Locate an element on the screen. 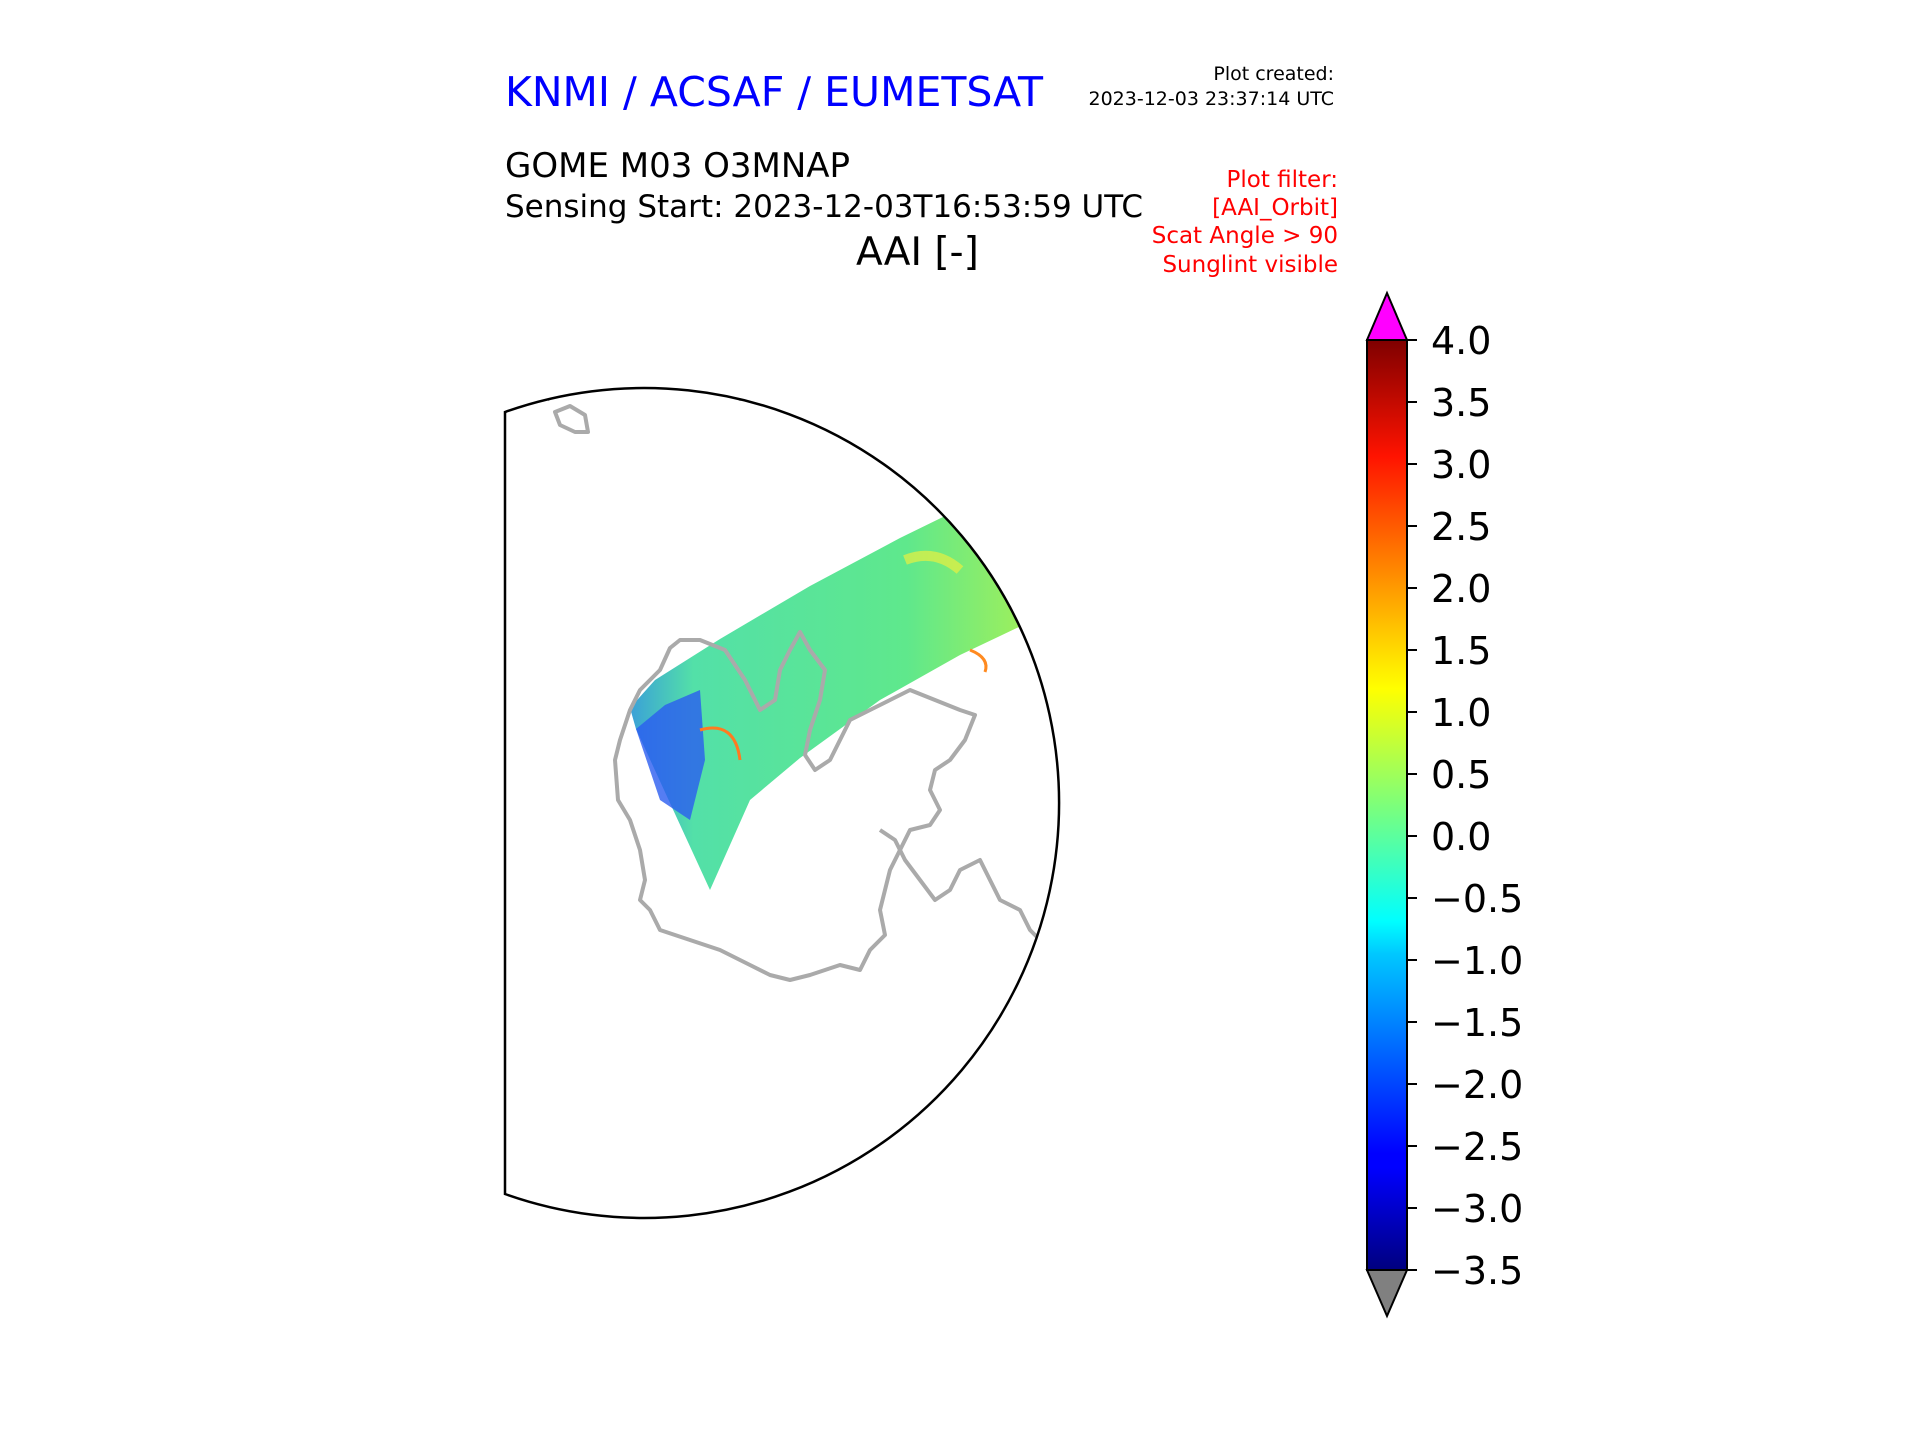  colorbar-tick-label: 3.0 is located at coordinates (1461, 465).